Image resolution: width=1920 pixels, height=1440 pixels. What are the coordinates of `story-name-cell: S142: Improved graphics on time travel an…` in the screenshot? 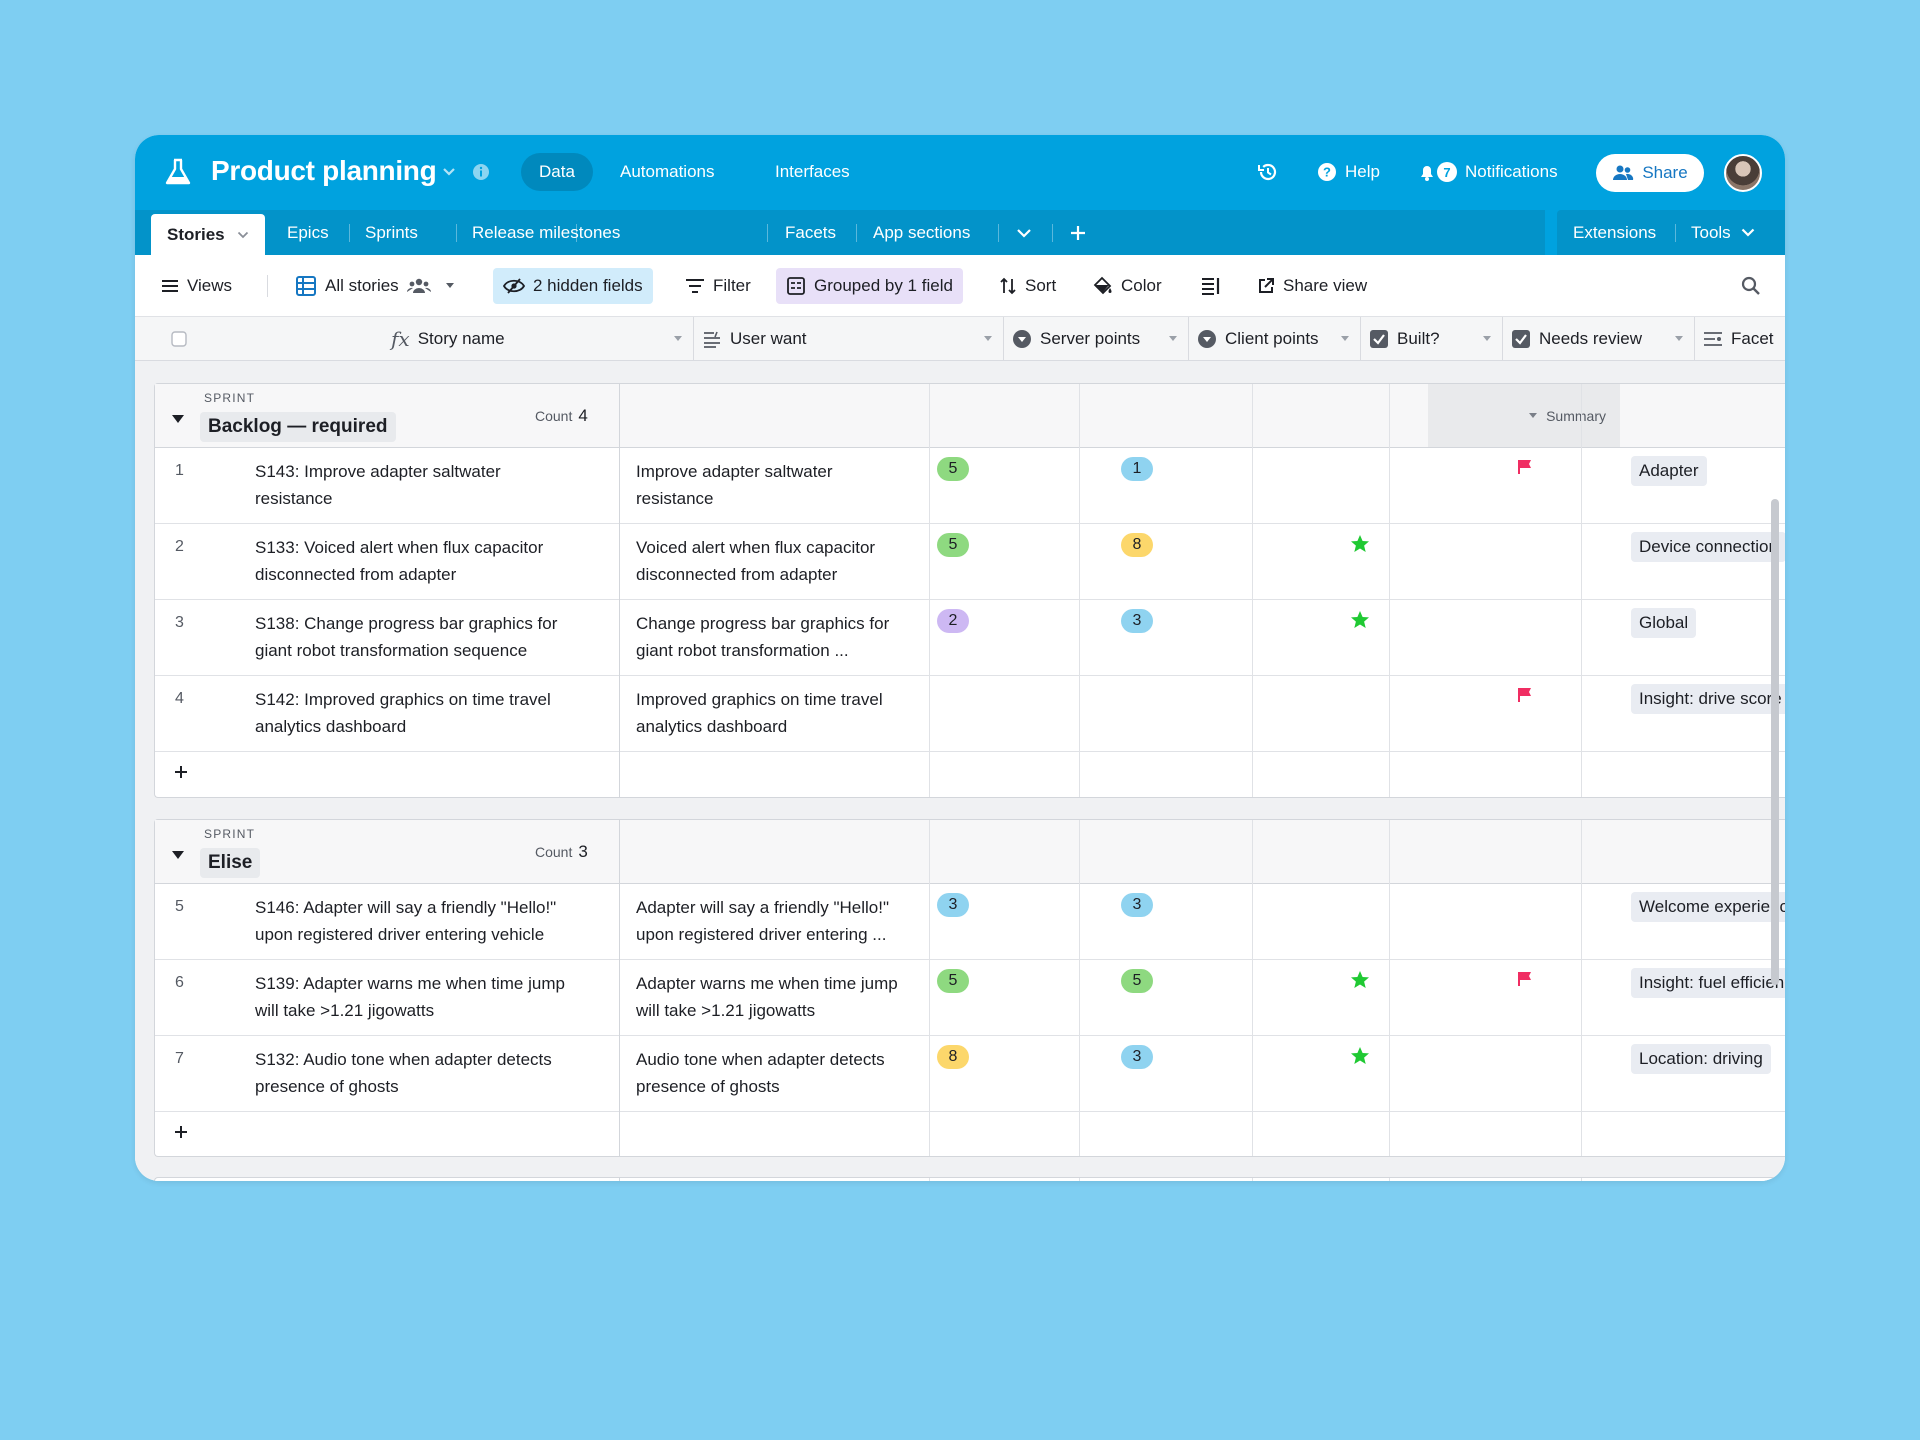 It's located at (430, 713).